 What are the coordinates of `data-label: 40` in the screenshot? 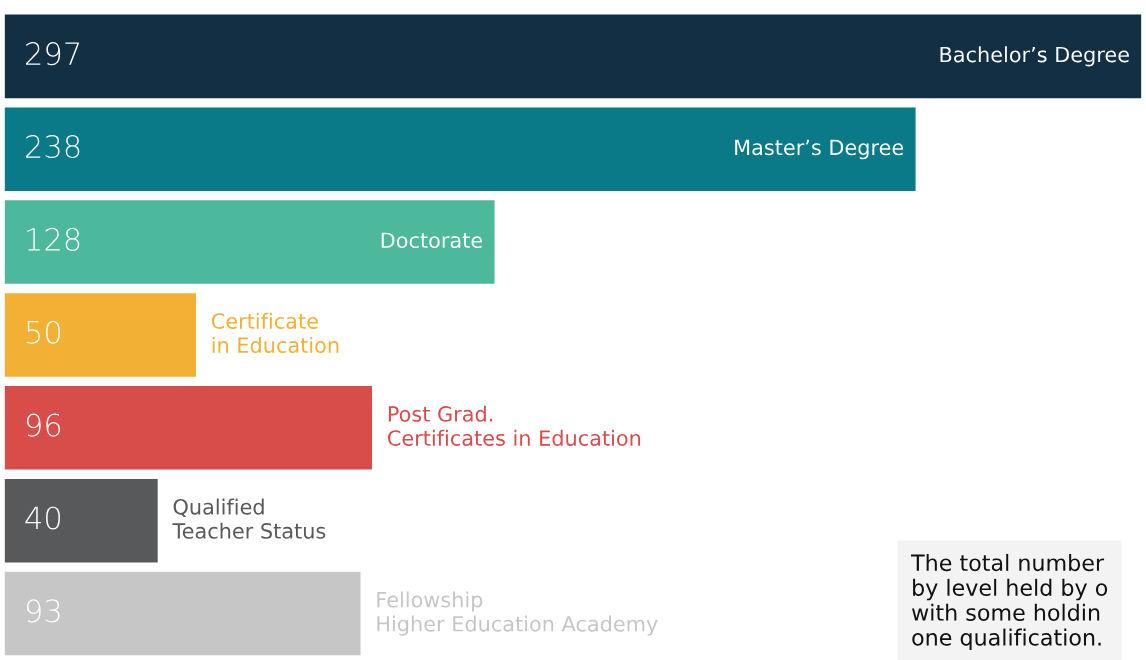 It's located at (42, 518).